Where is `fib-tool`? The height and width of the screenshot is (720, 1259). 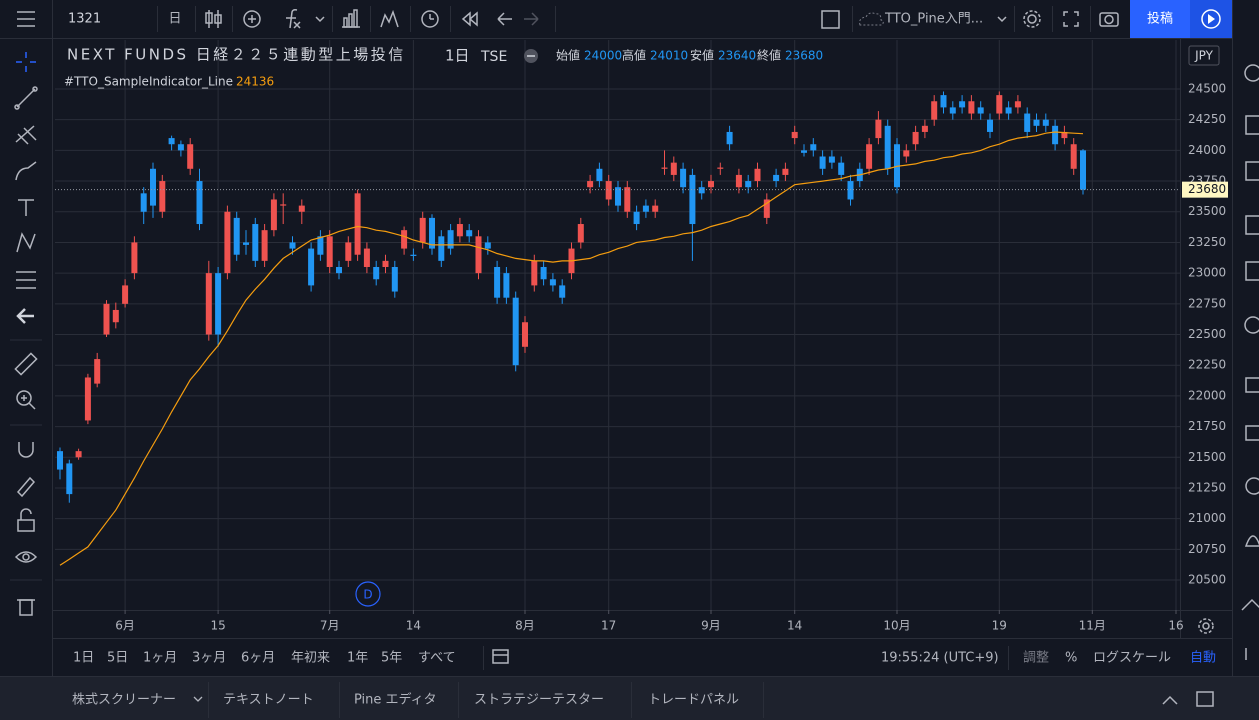 fib-tool is located at coordinates (26, 135).